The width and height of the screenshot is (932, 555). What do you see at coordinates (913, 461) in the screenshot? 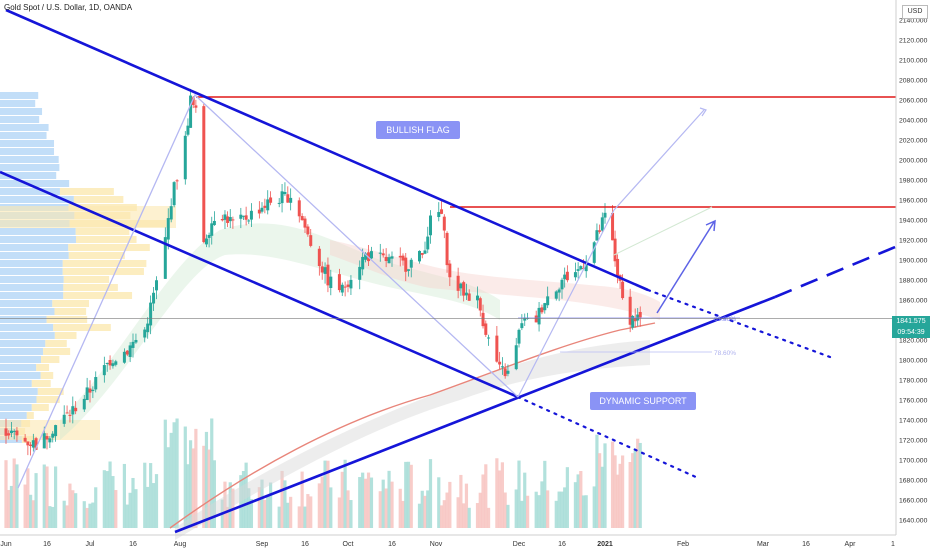
I see `y-tick-label: 1700.000` at bounding box center [913, 461].